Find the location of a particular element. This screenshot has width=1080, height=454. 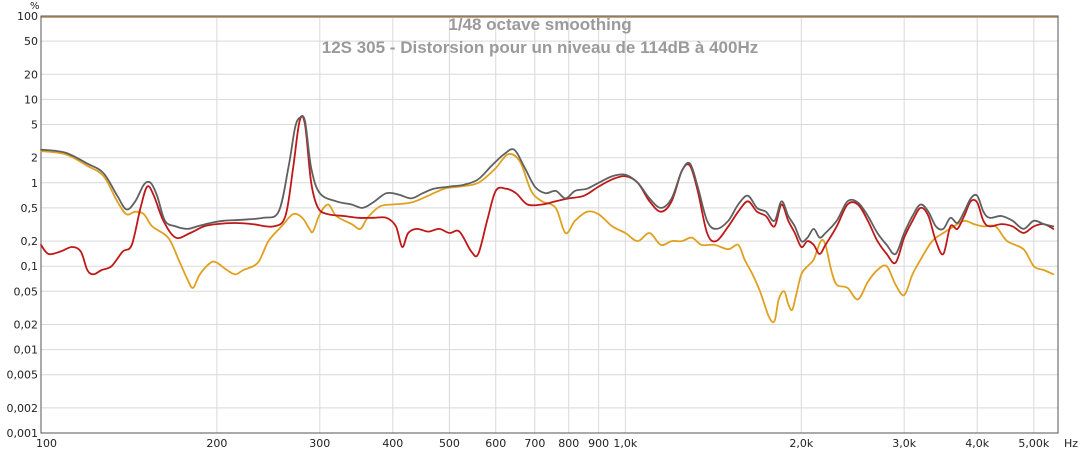

y-axis-unit: % is located at coordinates (35, 6).